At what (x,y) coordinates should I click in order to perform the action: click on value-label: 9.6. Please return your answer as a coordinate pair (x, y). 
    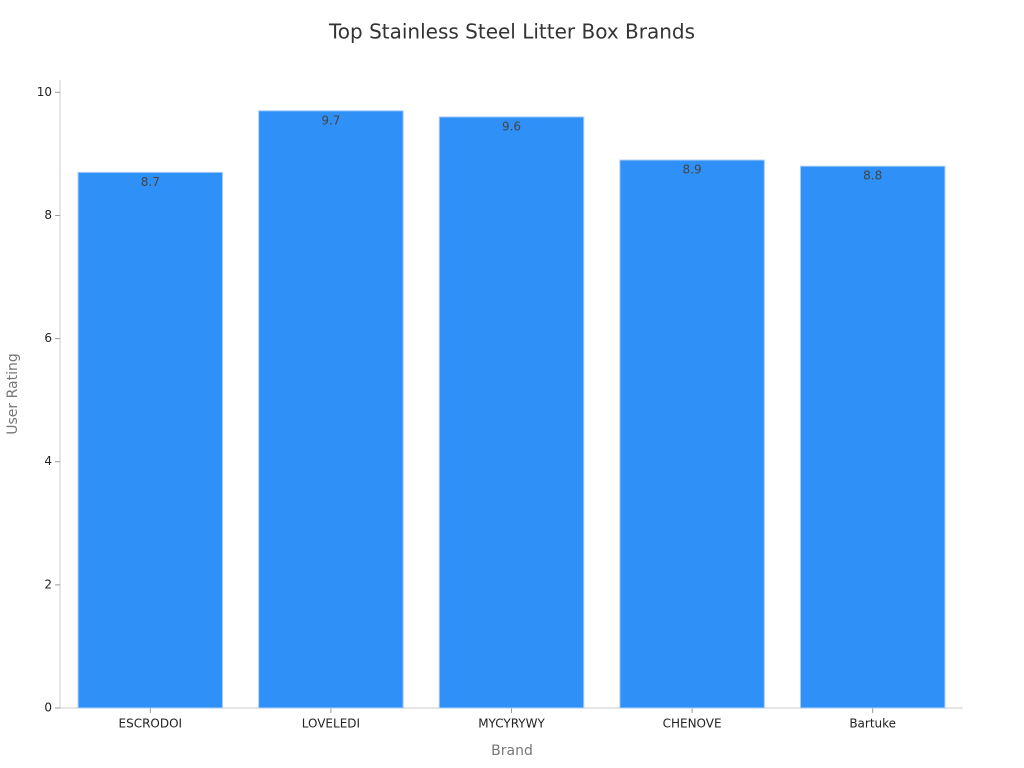
    Looking at the image, I should click on (511, 126).